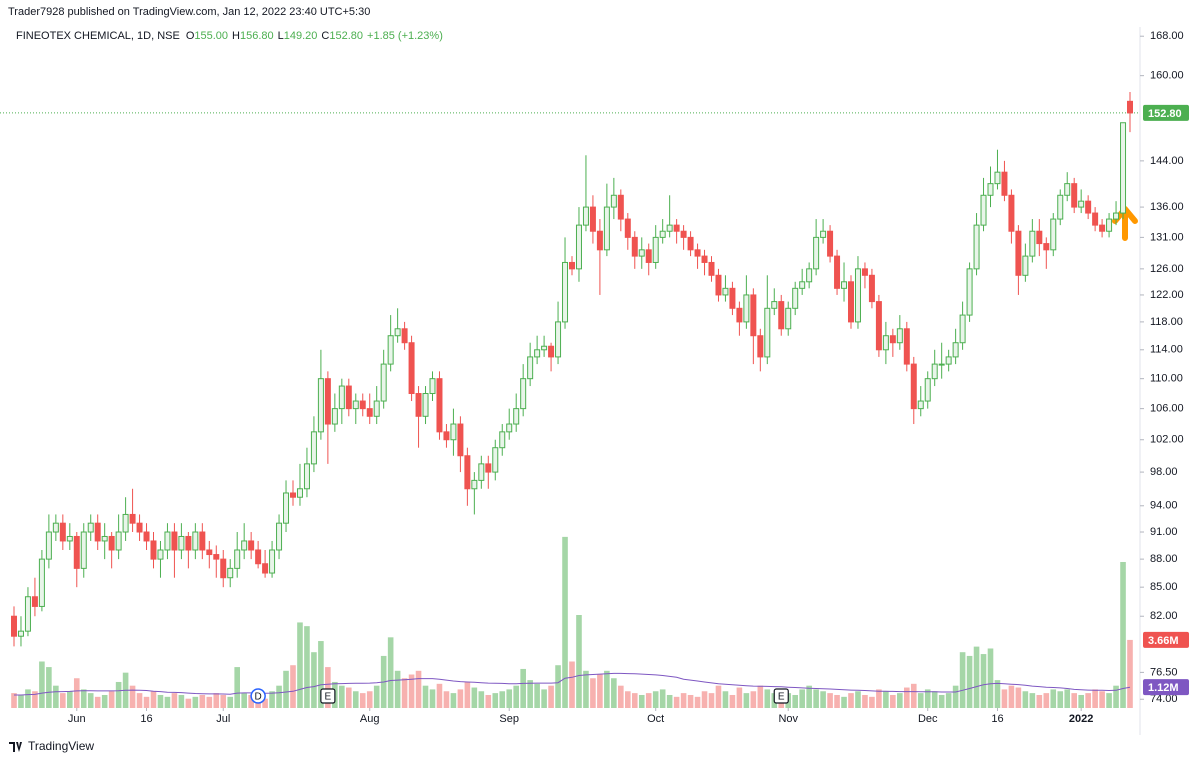 This screenshot has height=762, width=1200. Describe the element at coordinates (655, 719) in the screenshot. I see `x-tick-label: Oct` at that location.